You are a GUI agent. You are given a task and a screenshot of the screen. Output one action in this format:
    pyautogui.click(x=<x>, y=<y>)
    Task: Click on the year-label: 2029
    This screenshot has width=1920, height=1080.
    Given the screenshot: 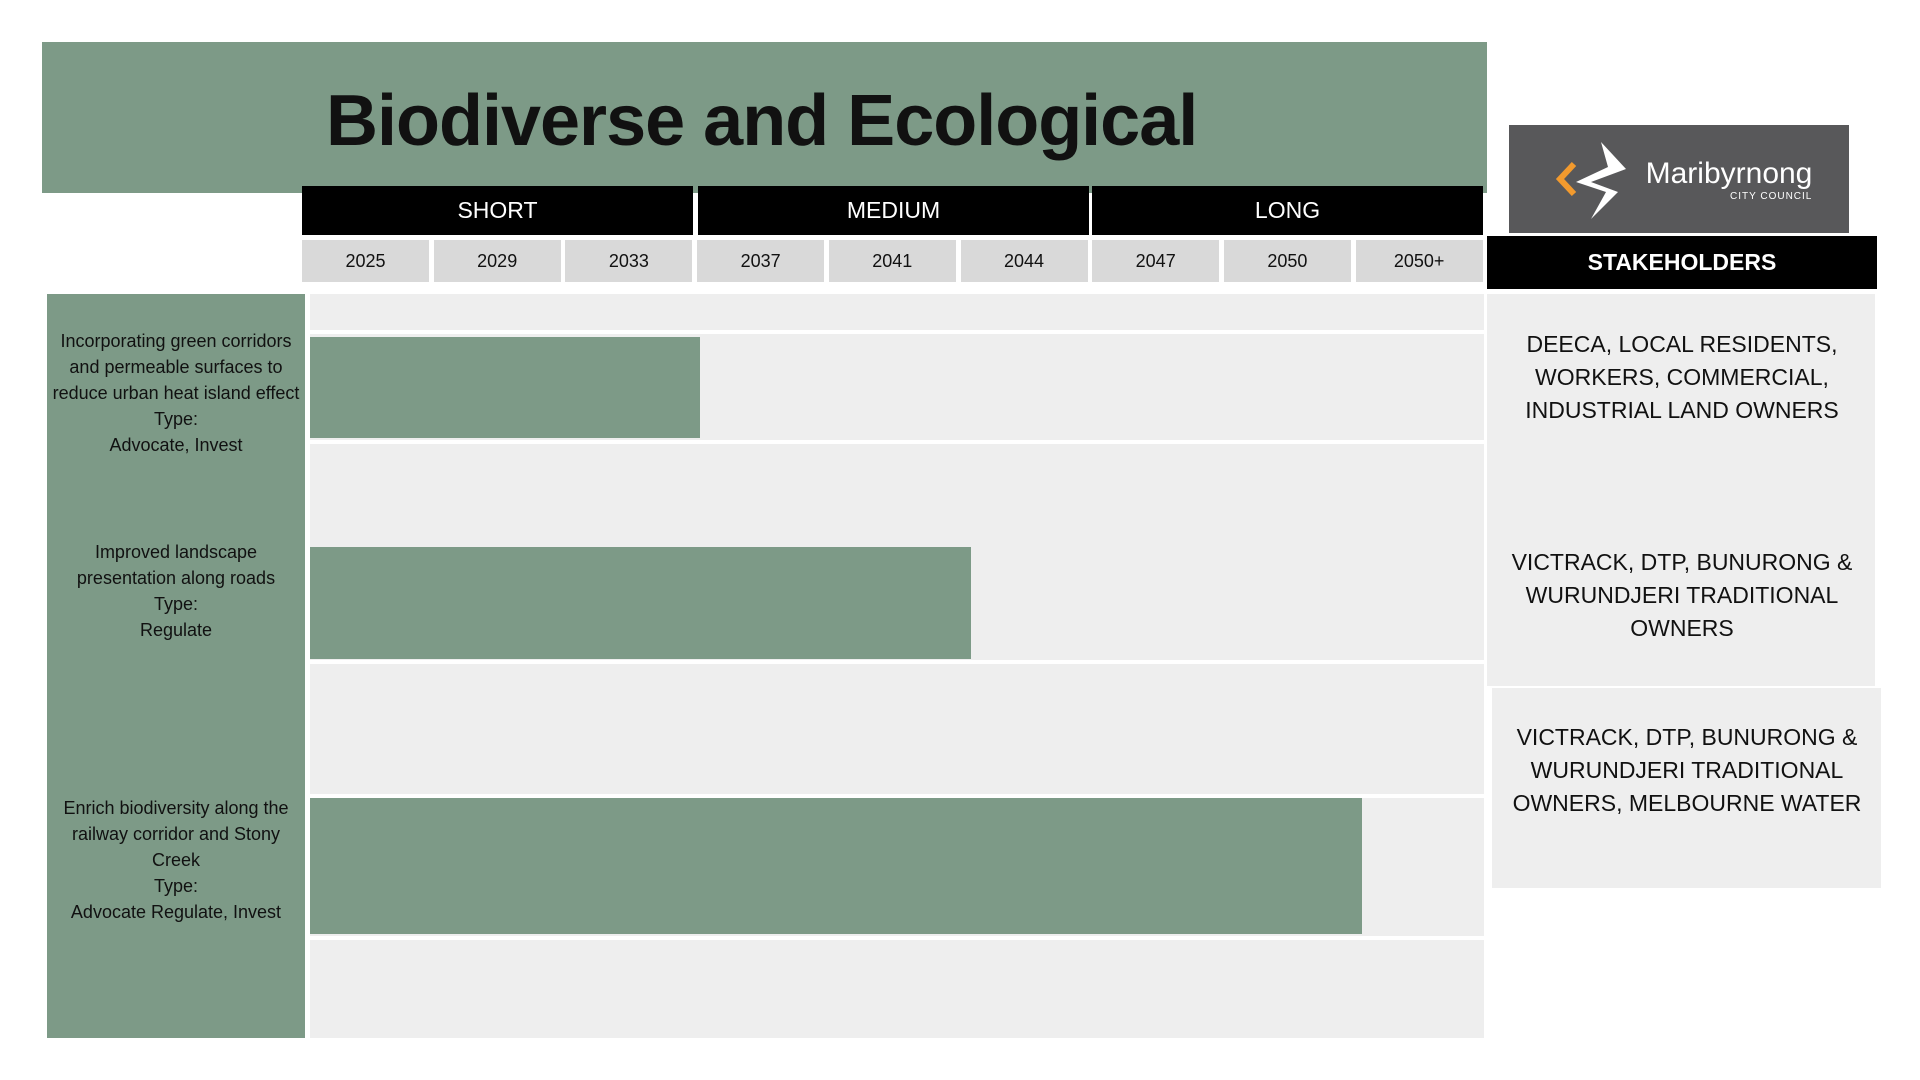 What is the action you would take?
    pyautogui.click(x=497, y=261)
    